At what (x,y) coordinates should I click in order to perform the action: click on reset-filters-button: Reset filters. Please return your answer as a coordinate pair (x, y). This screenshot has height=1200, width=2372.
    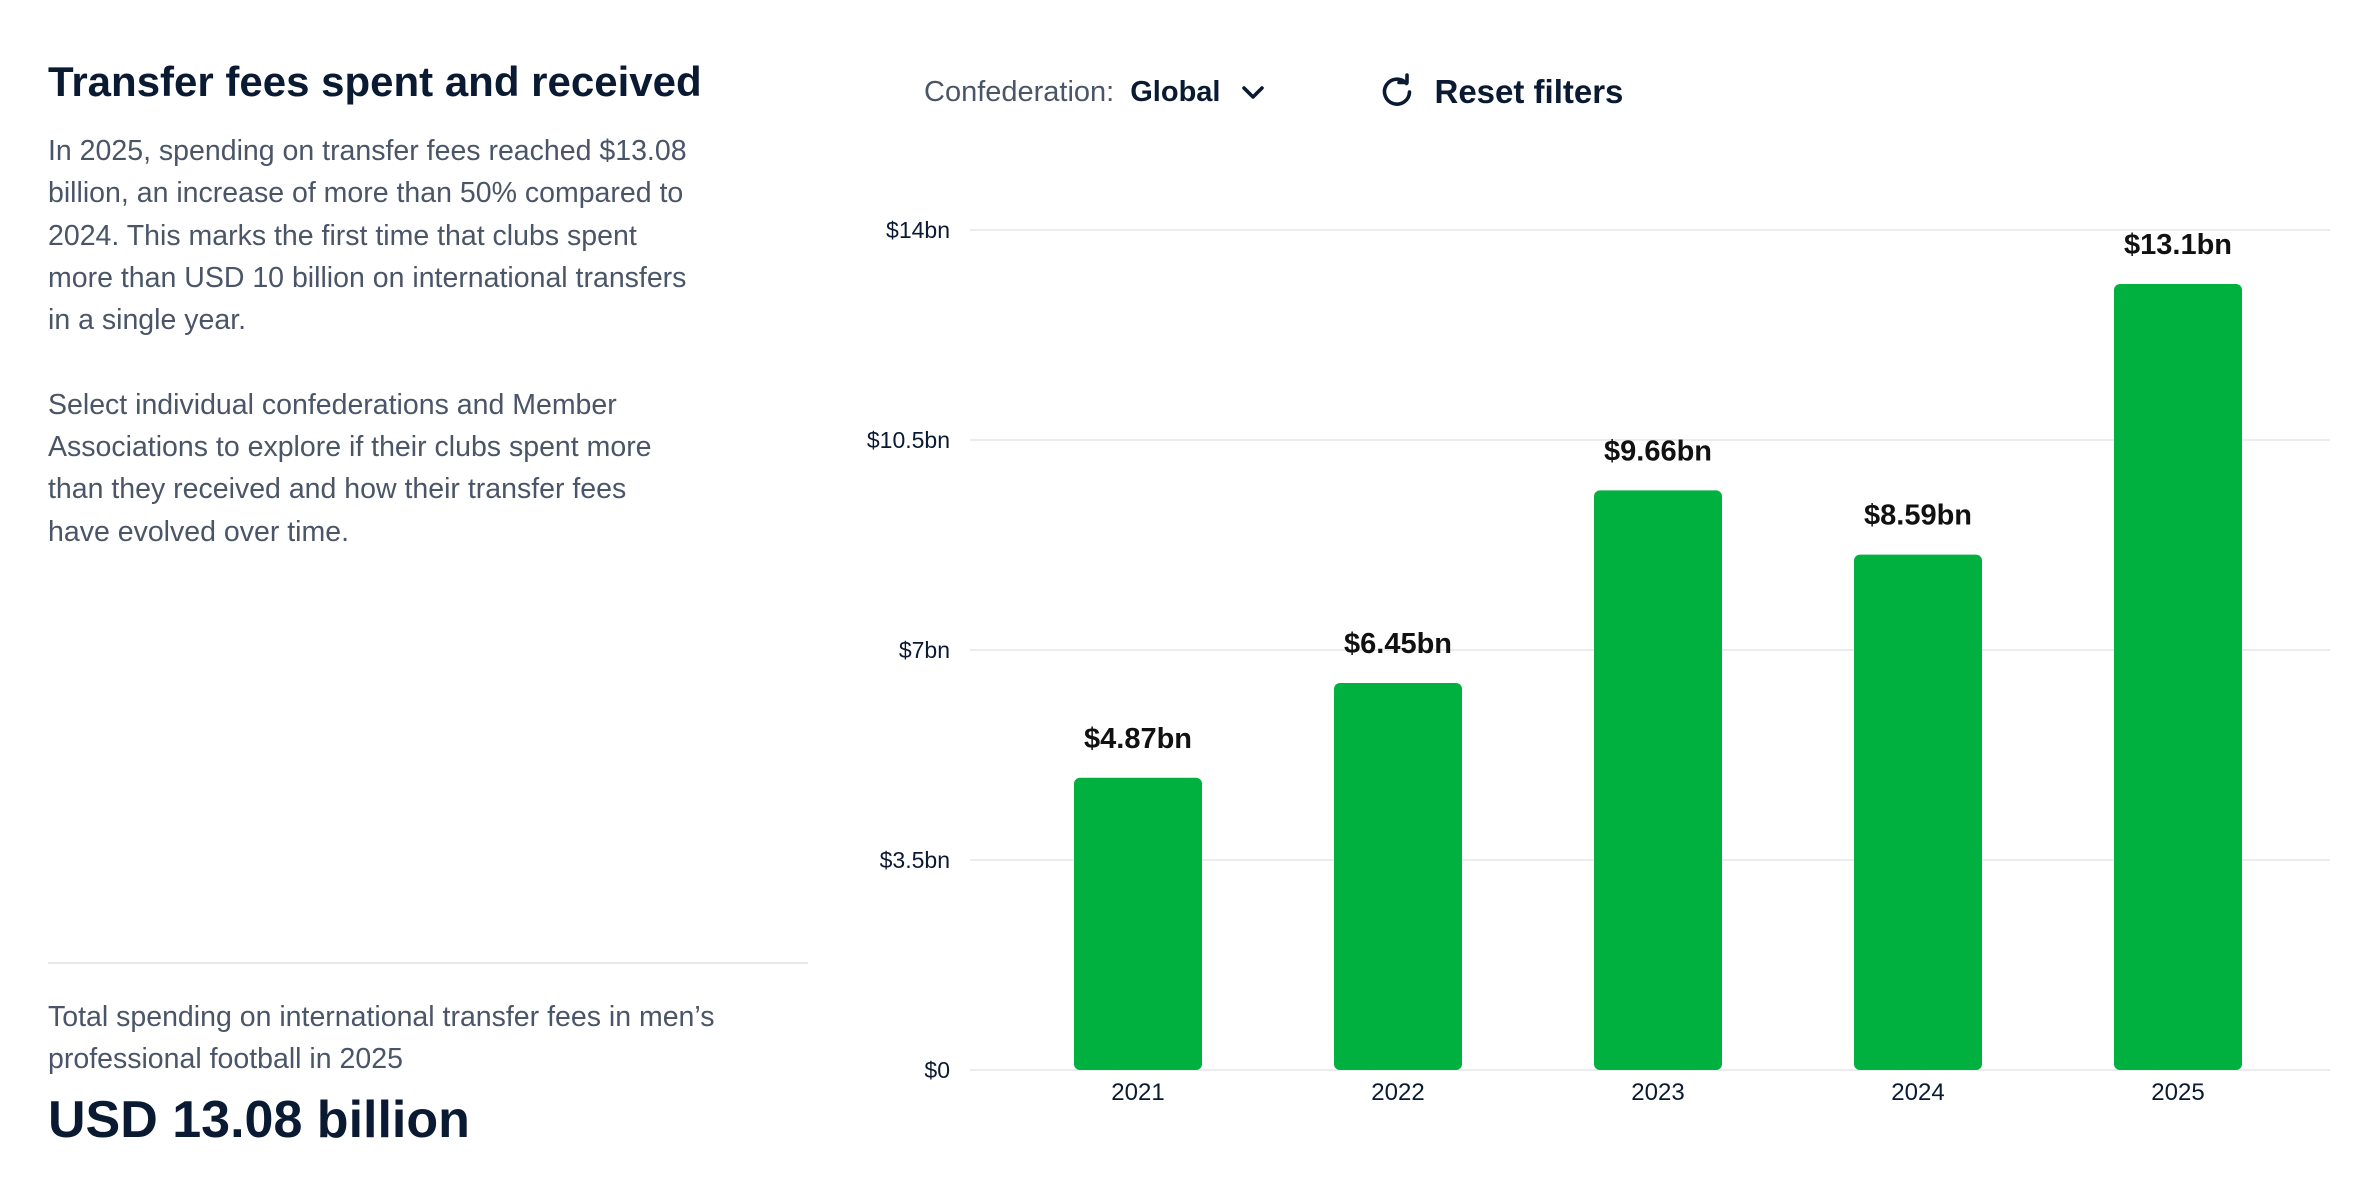
    Looking at the image, I should click on (1500, 92).